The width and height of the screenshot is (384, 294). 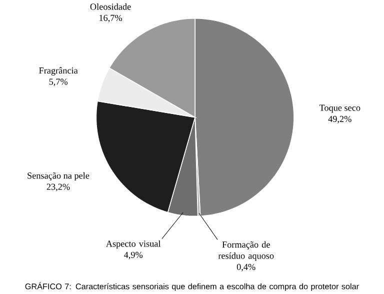 What do you see at coordinates (339, 108) in the screenshot?
I see `slice-label: Toque seco` at bounding box center [339, 108].